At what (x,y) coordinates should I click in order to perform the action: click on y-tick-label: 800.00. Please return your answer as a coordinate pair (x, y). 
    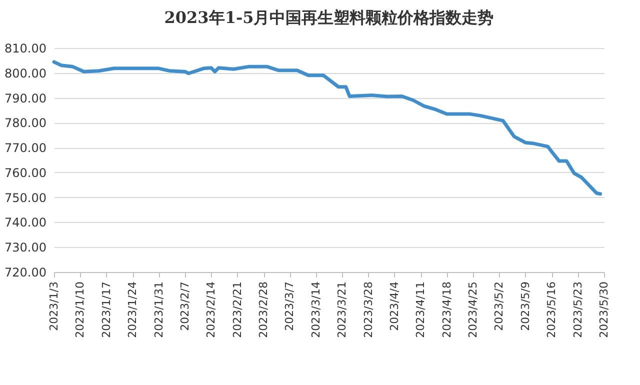
    Looking at the image, I should click on (25, 73).